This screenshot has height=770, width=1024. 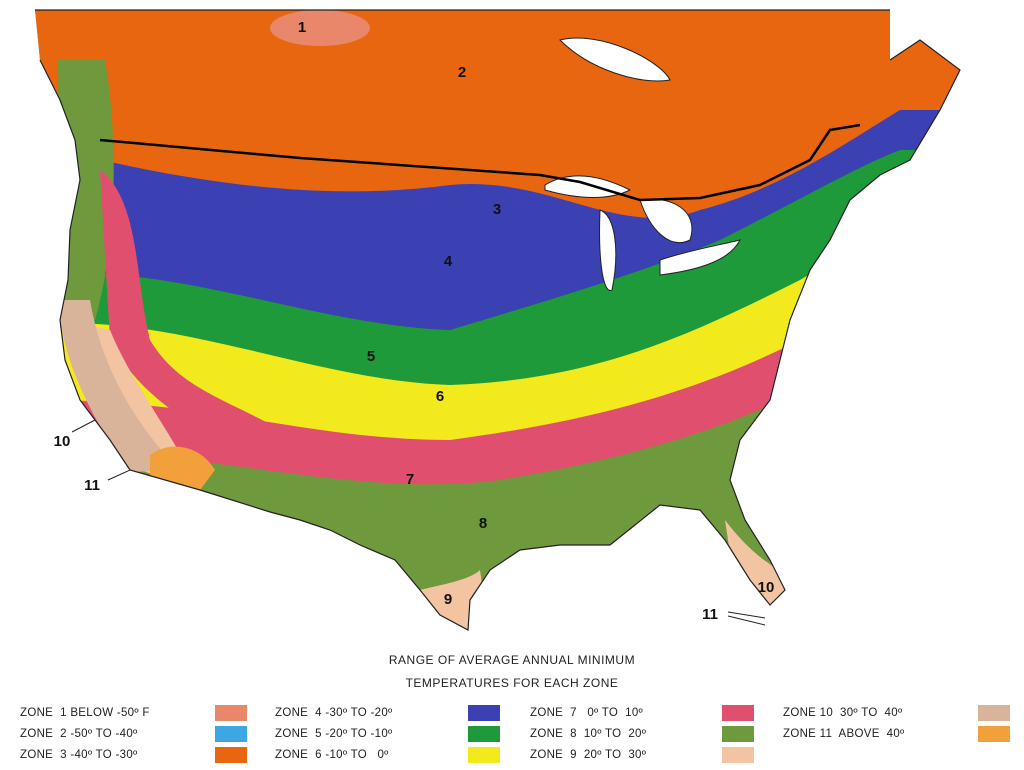 What do you see at coordinates (440, 396) in the screenshot?
I see `zone-number: 6` at bounding box center [440, 396].